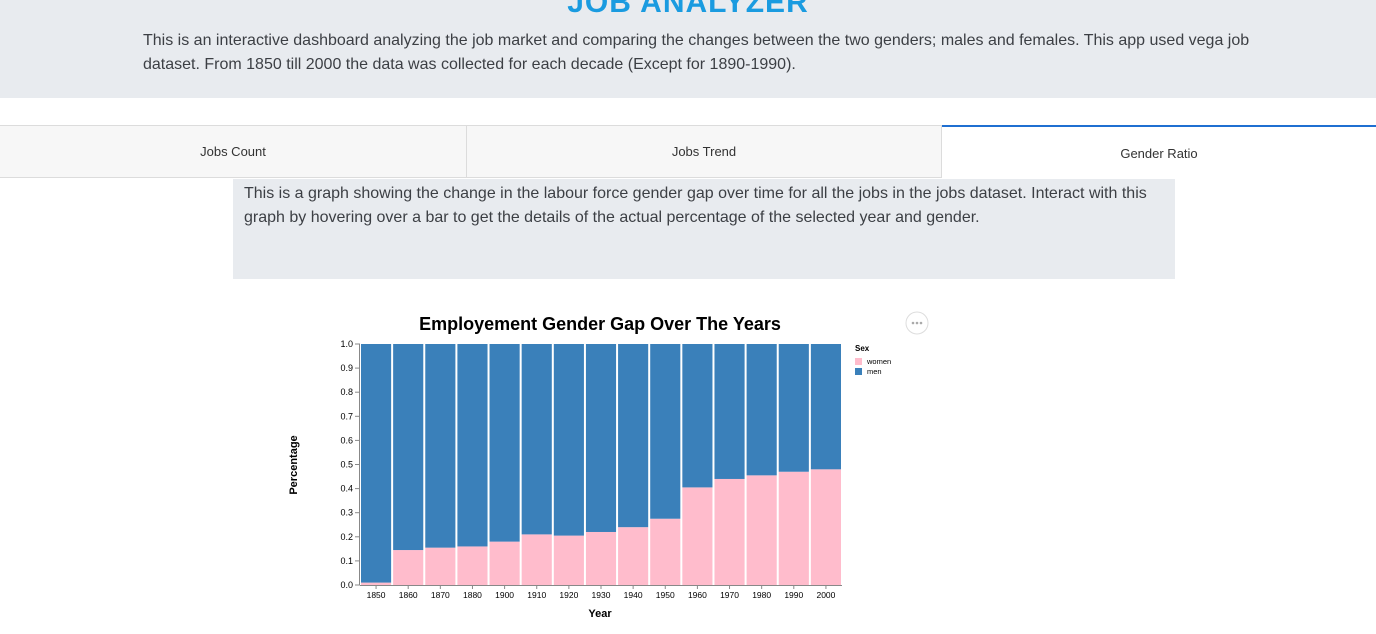 This screenshot has height=634, width=1376. What do you see at coordinates (536, 595) in the screenshot?
I see `x-tick-label: 1910` at bounding box center [536, 595].